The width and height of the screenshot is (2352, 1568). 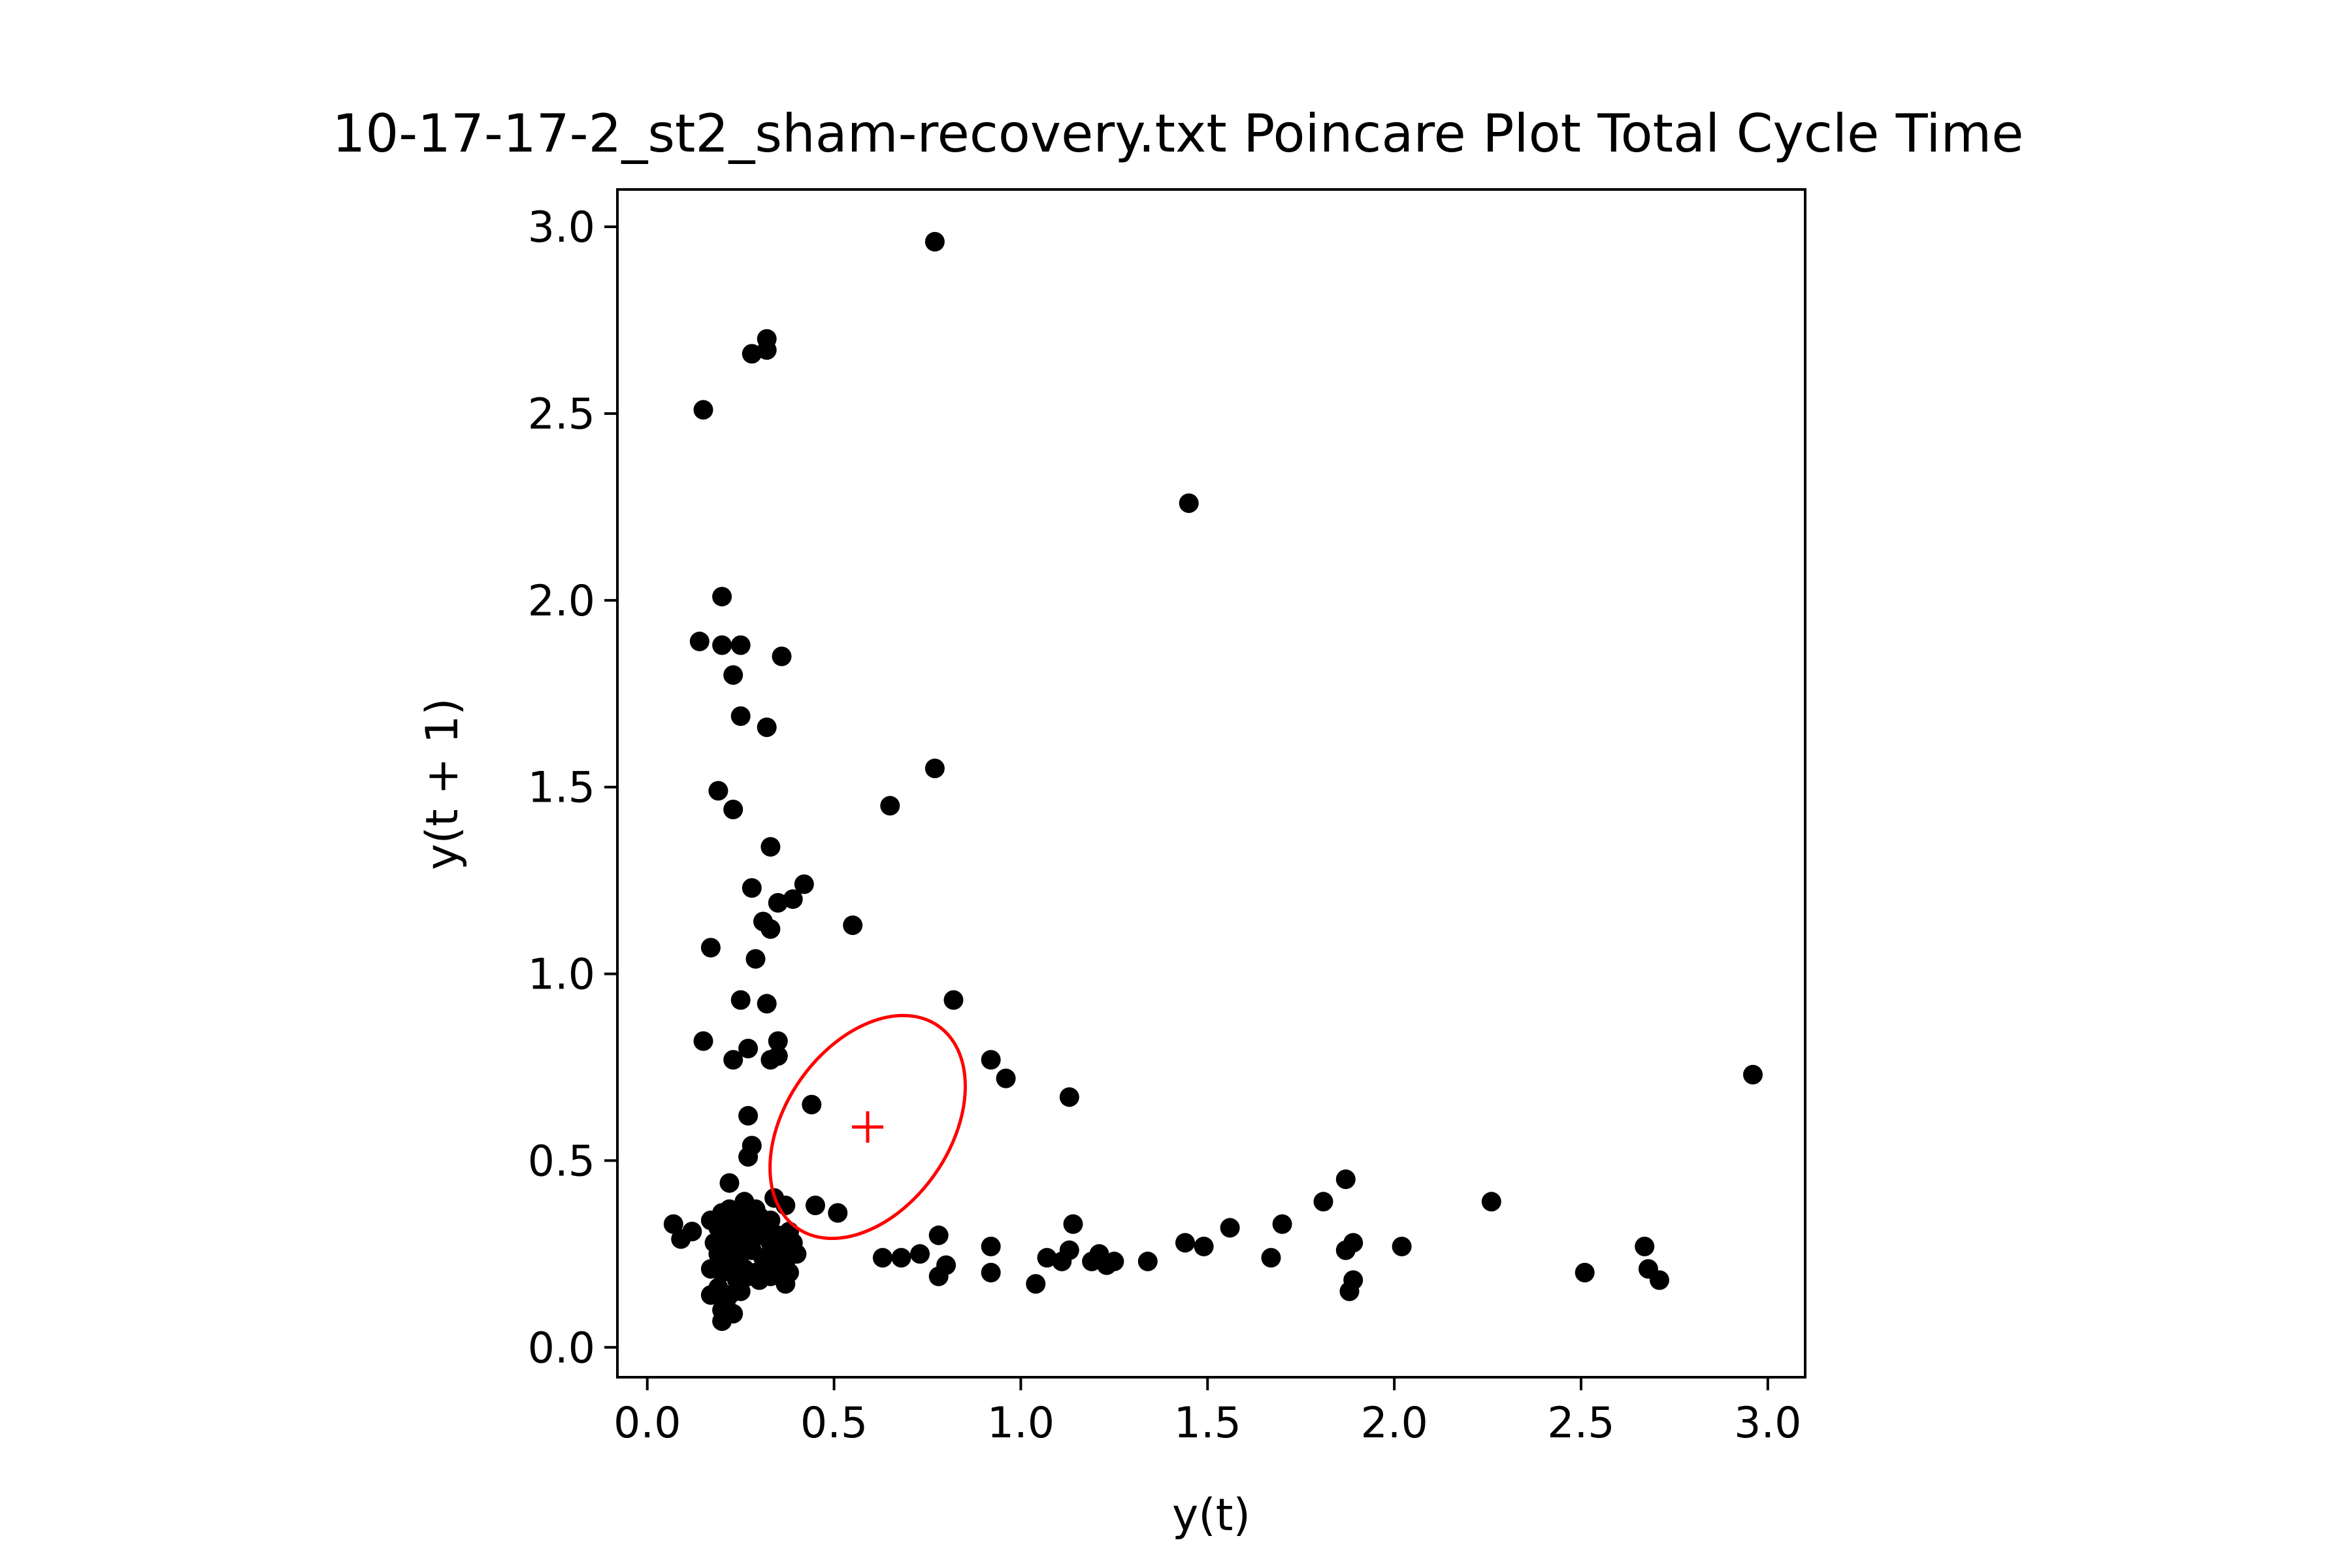 I want to click on centroid-marker, so click(x=868, y=1127).